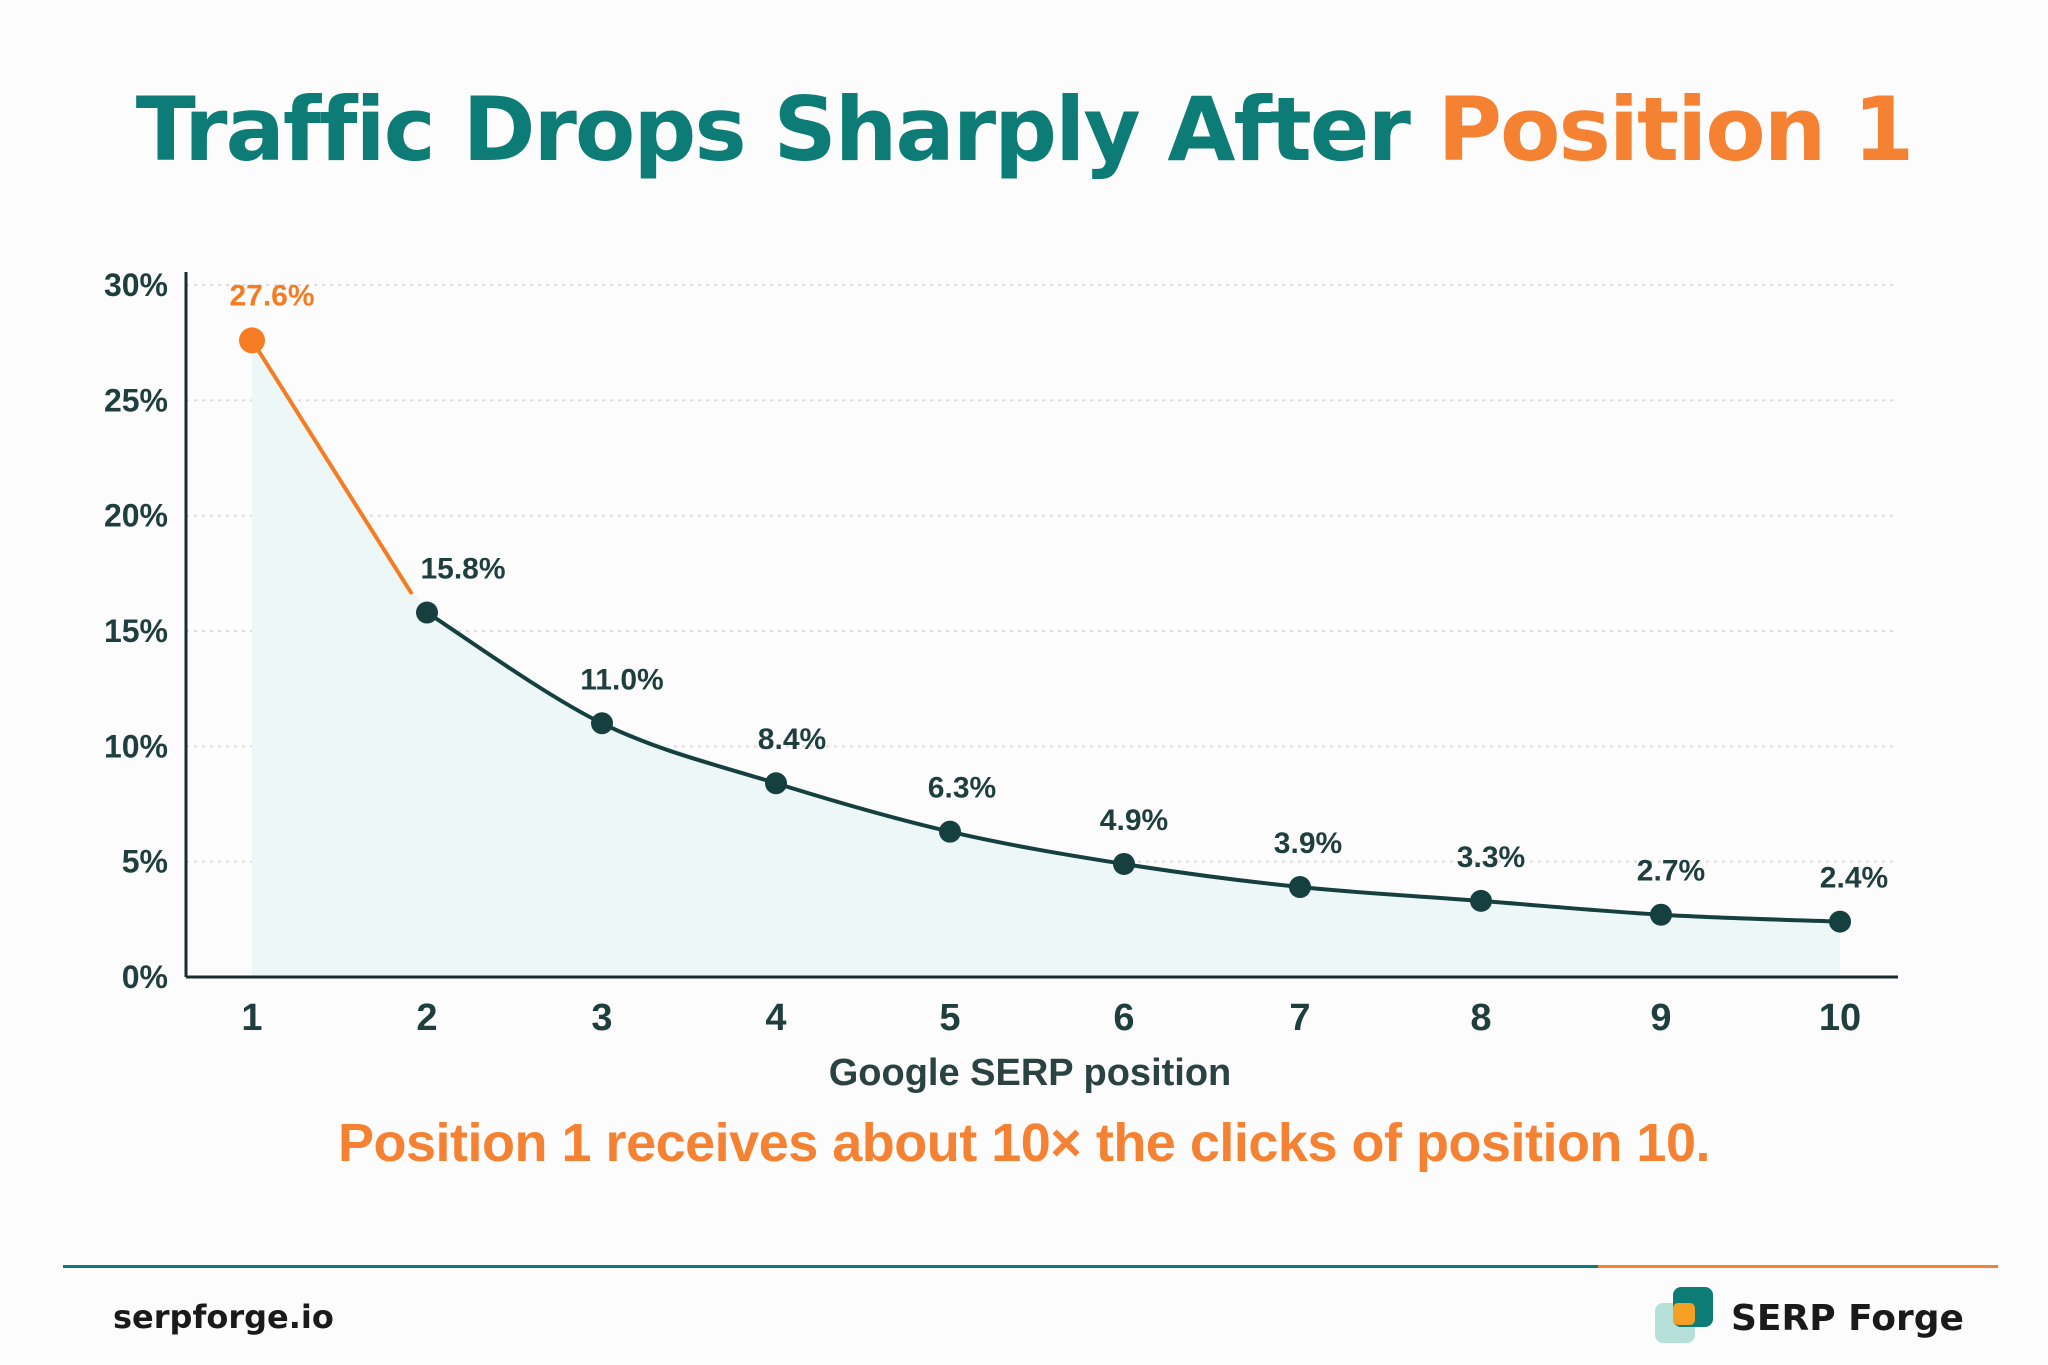 This screenshot has width=2048, height=1365. I want to click on x-tick-label: 7, so click(1299, 1018).